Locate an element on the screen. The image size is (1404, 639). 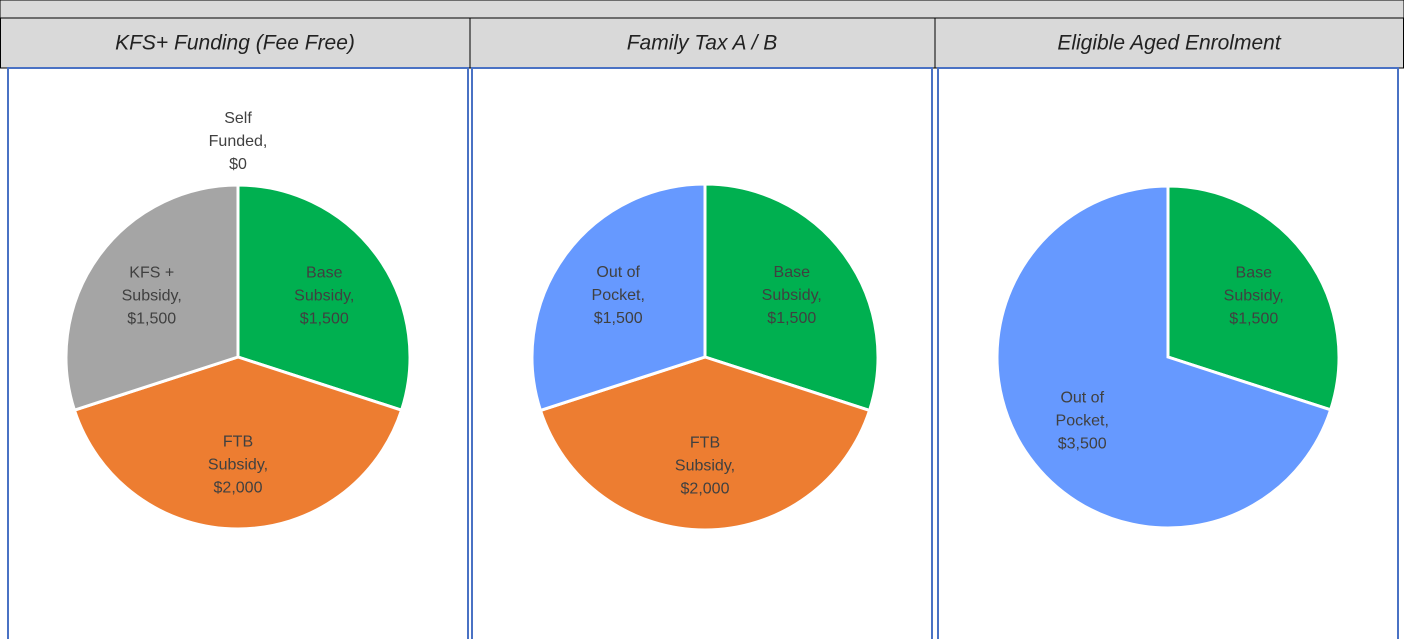
data-label: Self Funded, $0 is located at coordinates (238, 141).